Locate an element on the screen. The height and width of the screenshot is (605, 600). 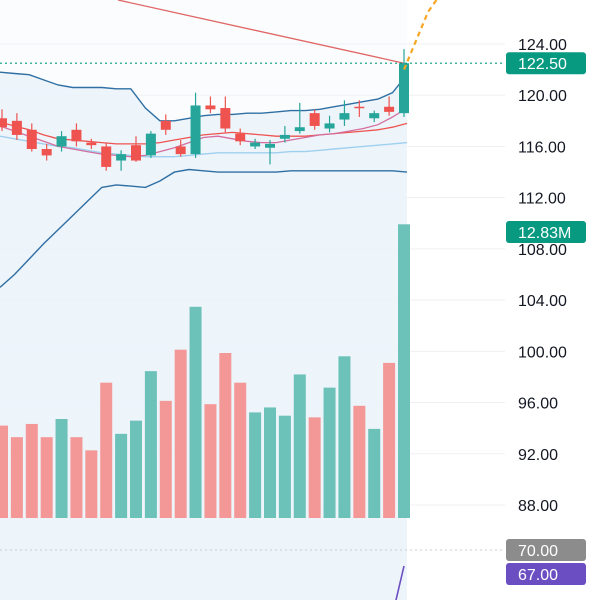
forecast-line is located at coordinates (420, 35).